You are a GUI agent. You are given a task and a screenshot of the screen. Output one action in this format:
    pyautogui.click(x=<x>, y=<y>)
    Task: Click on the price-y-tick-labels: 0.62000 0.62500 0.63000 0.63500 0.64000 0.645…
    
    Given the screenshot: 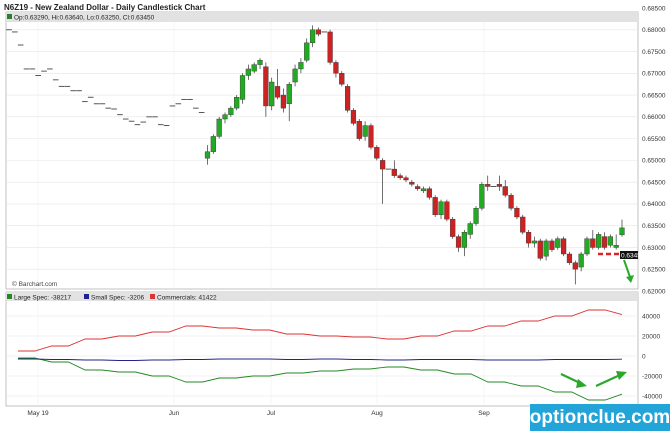 What is the action you would take?
    pyautogui.click(x=654, y=150)
    